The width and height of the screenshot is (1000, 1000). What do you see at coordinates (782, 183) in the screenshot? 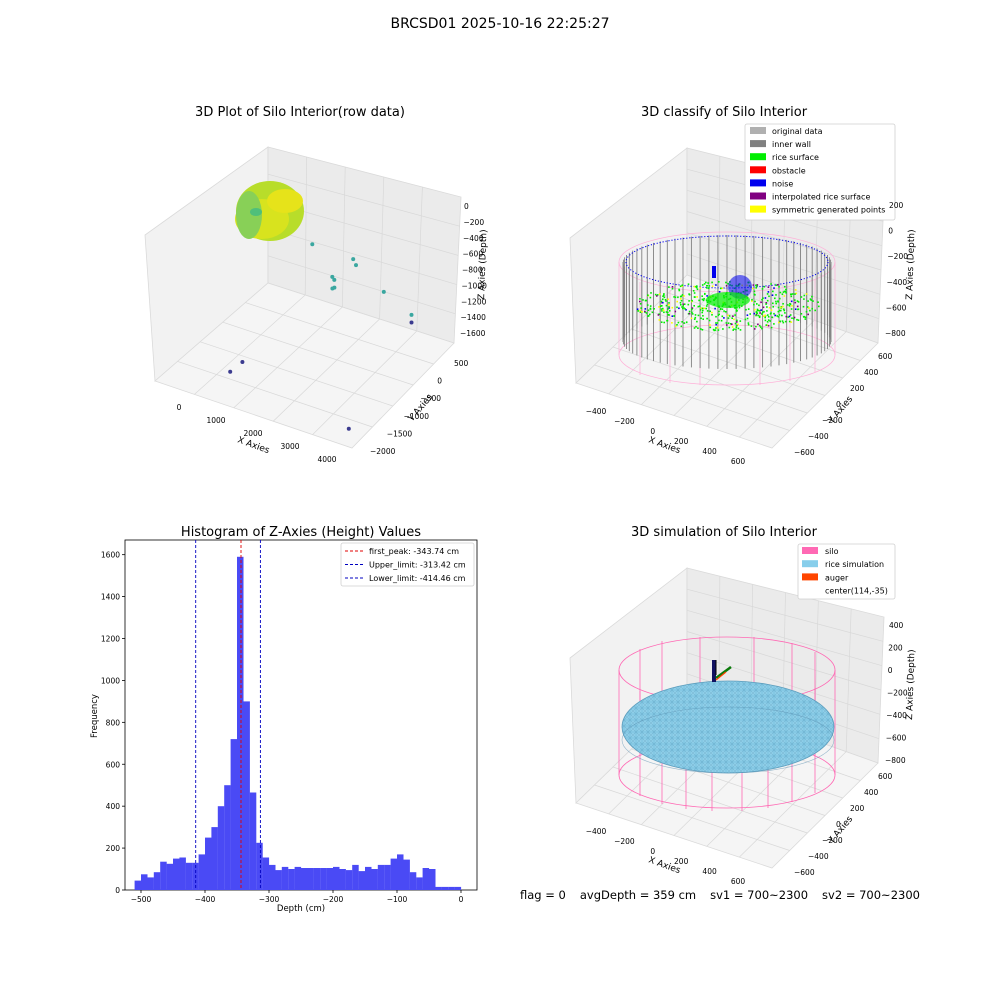
I see `legend-label: noise` at bounding box center [782, 183].